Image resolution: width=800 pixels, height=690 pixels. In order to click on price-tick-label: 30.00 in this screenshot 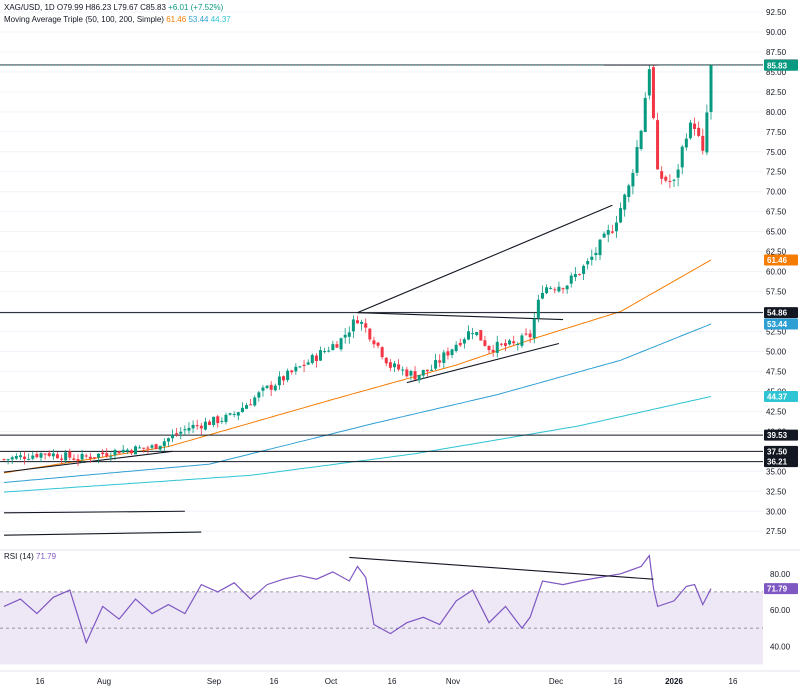, I will do `click(776, 511)`.